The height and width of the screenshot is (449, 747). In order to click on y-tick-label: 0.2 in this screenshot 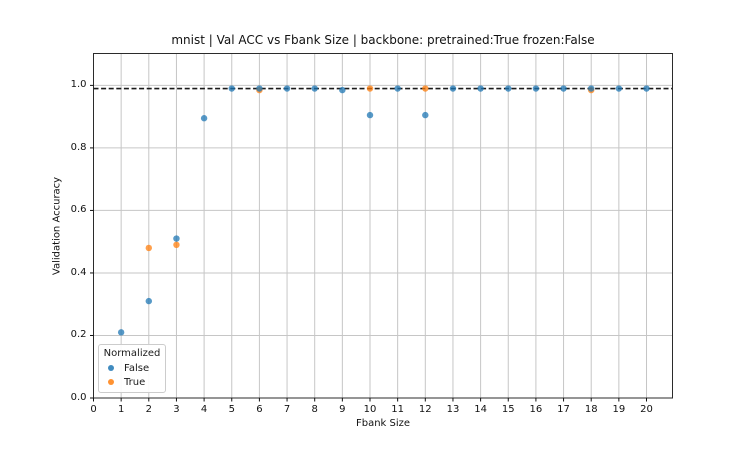, I will do `click(78, 335)`.